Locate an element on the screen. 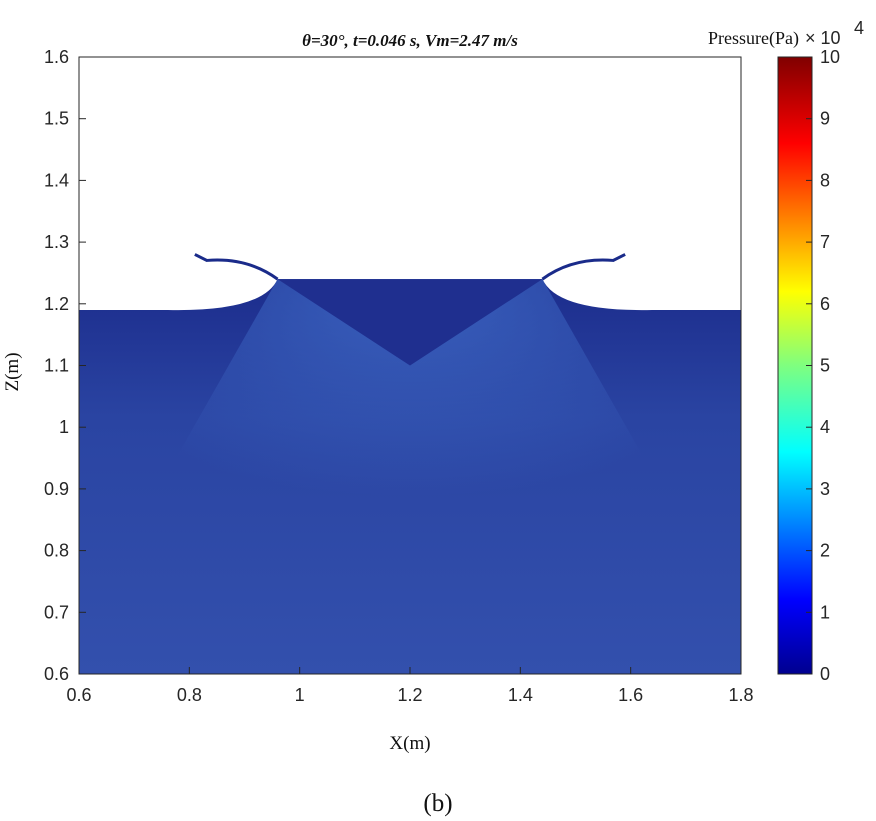 This screenshot has width=876, height=821. y-tick-label: 0.9 is located at coordinates (56, 489).